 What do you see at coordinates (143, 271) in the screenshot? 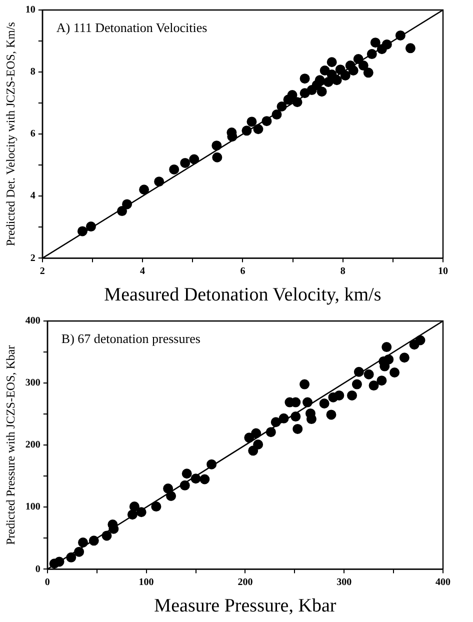
I see `x-tick-label: 4` at bounding box center [143, 271].